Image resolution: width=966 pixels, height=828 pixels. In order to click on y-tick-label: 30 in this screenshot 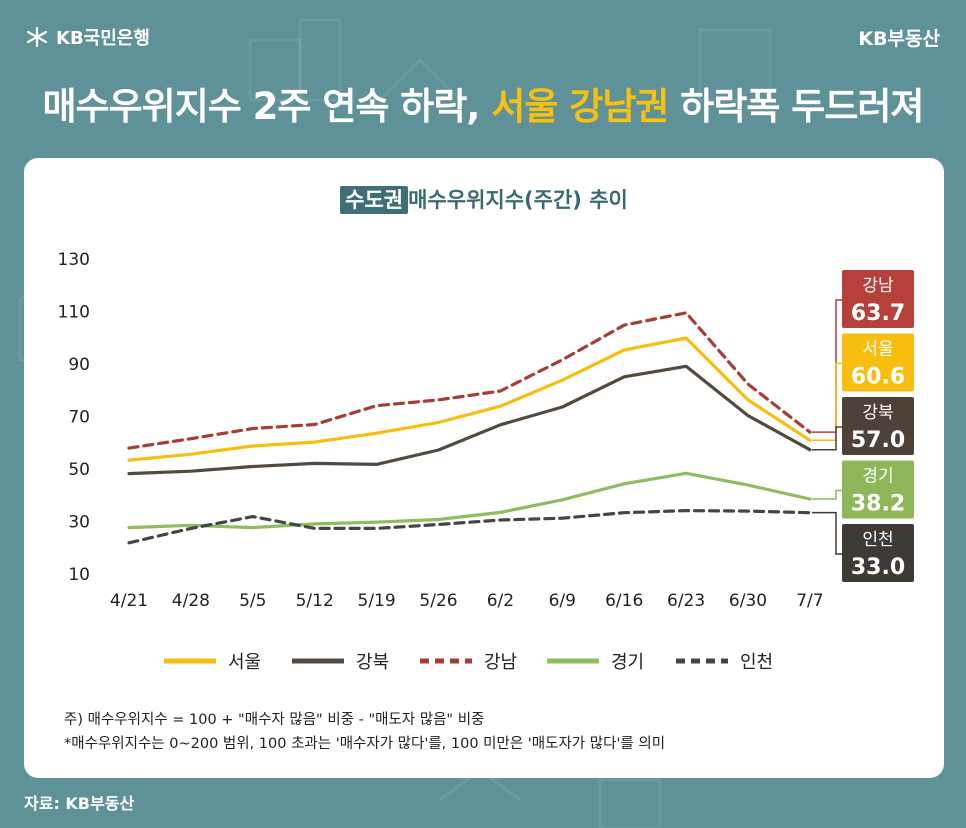, I will do `click(79, 523)`.